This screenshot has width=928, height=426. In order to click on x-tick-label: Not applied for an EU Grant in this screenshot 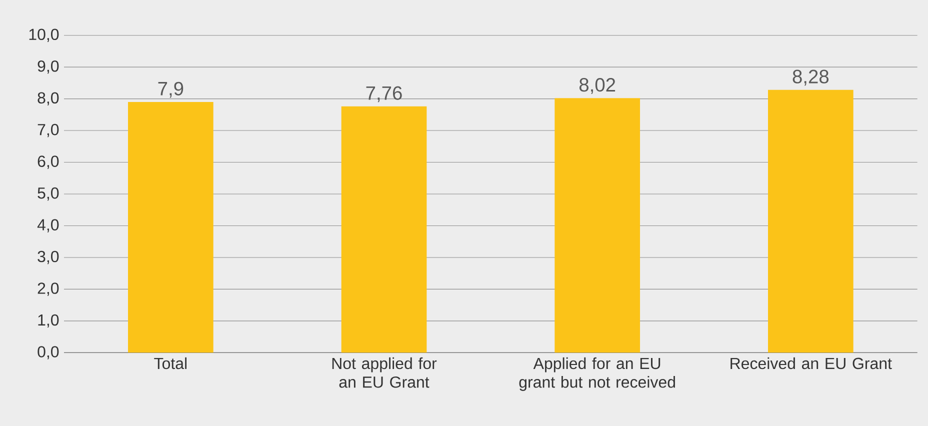, I will do `click(384, 372)`.